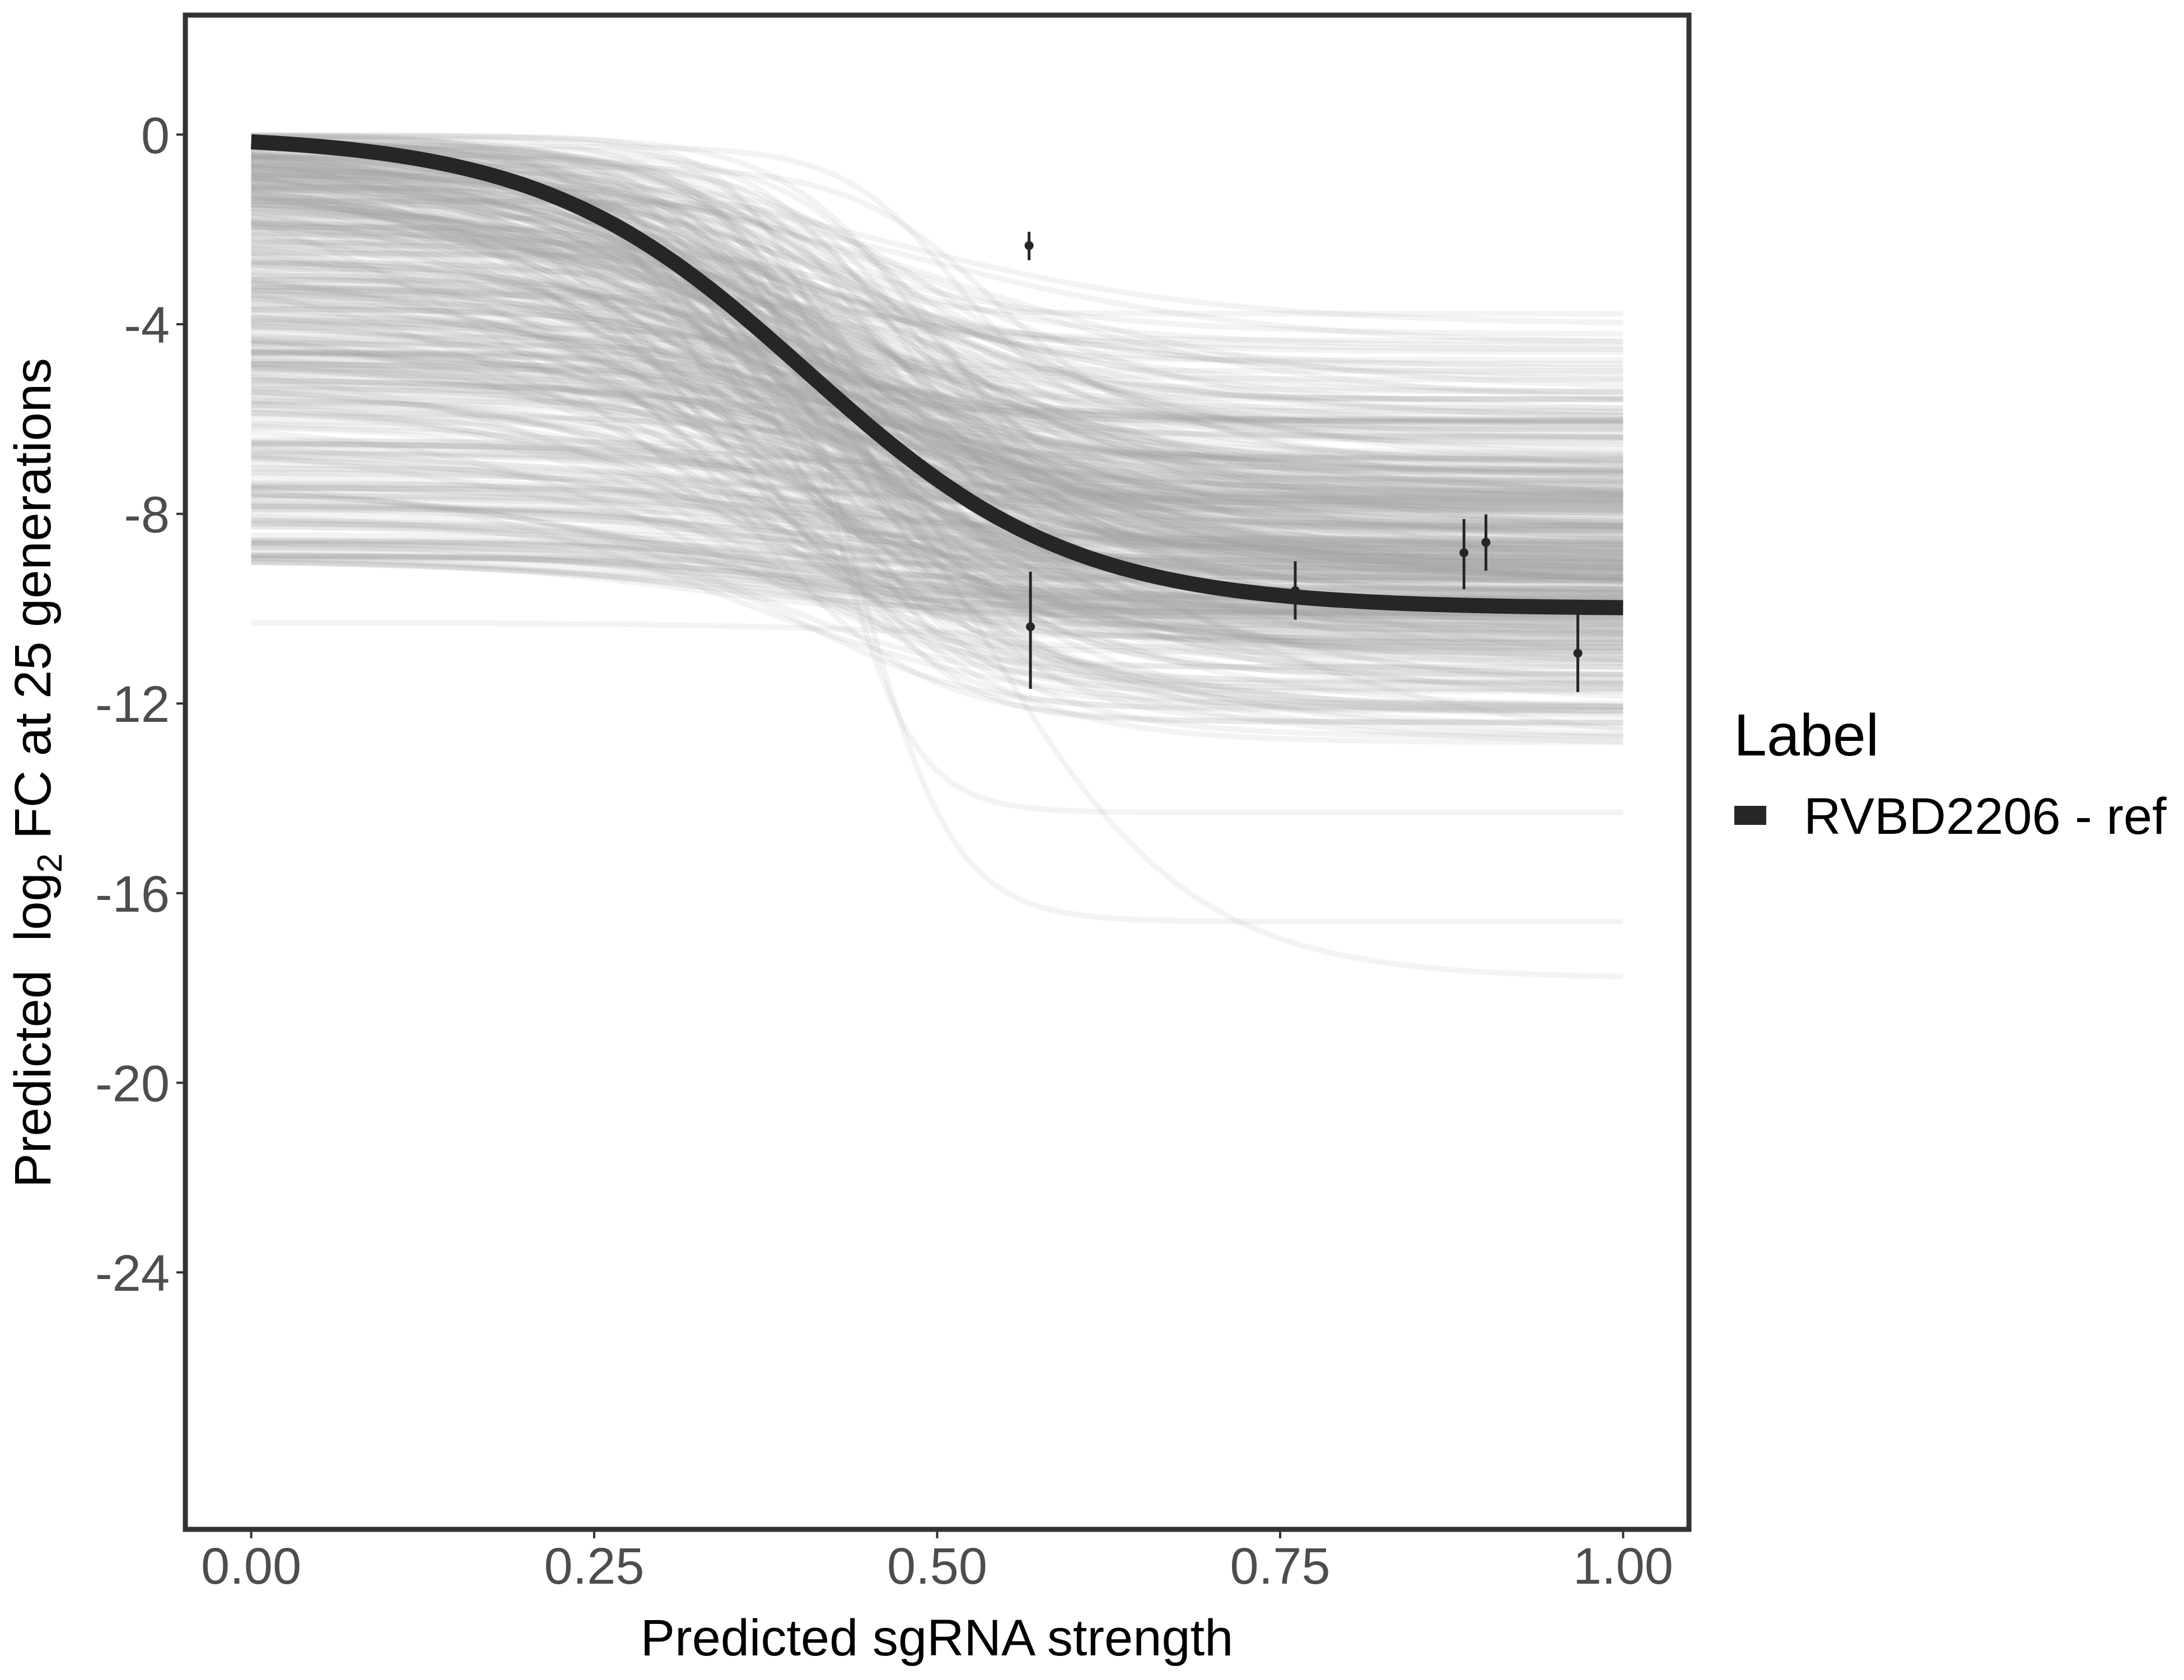 The height and width of the screenshot is (1680, 2184). I want to click on observation-point, so click(1486, 542).